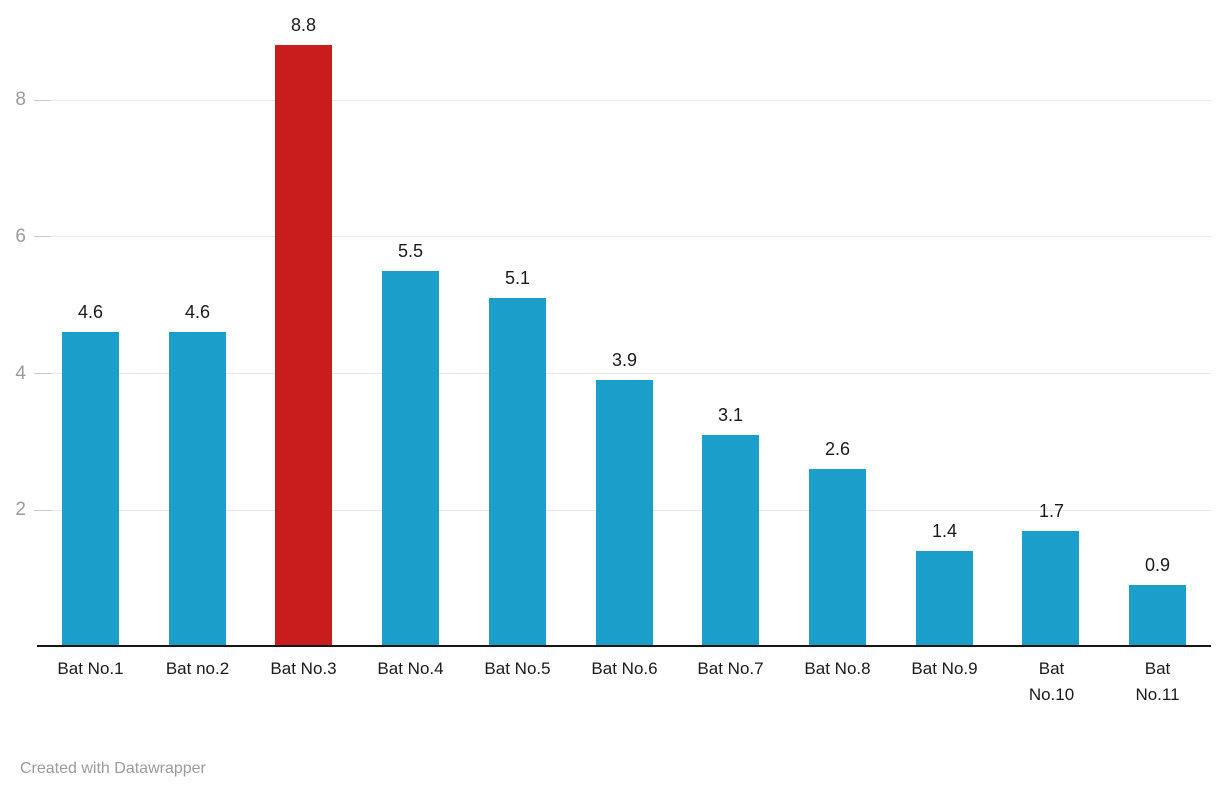  Describe the element at coordinates (624, 646) in the screenshot. I see `x-axis-line` at that location.